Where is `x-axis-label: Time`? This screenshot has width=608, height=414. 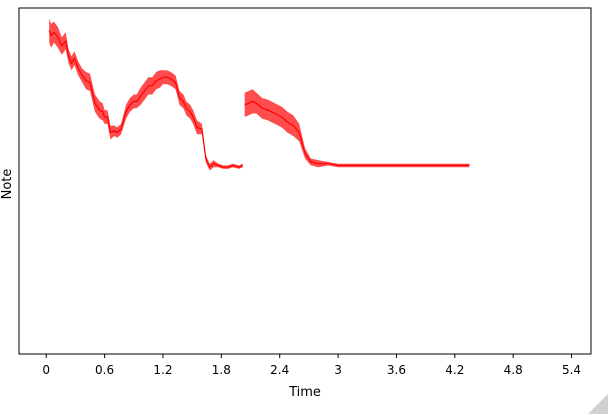 x-axis-label: Time is located at coordinates (304, 392).